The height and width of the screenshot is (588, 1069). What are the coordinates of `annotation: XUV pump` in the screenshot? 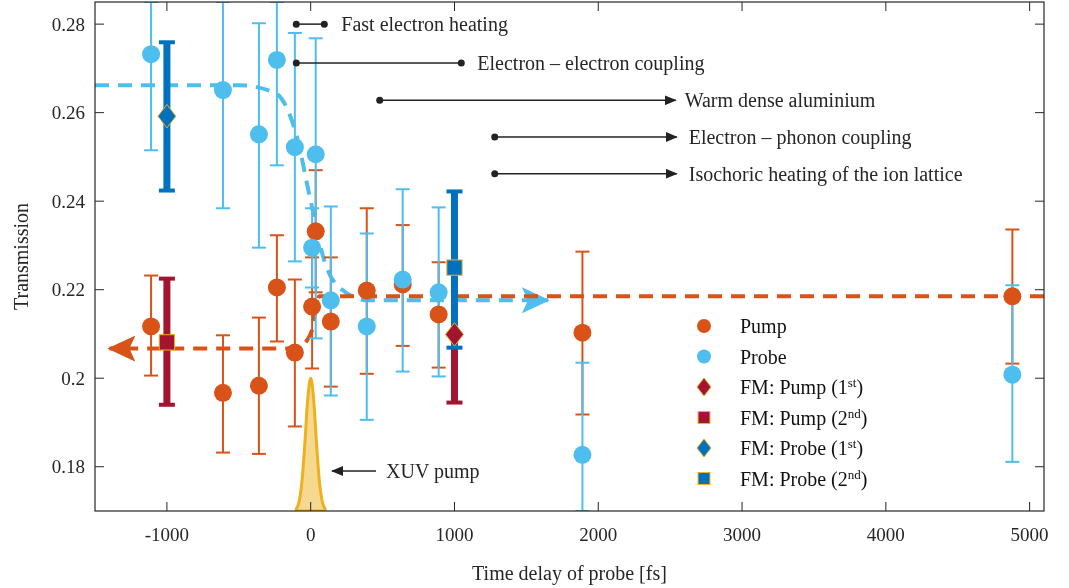 It's located at (433, 471).